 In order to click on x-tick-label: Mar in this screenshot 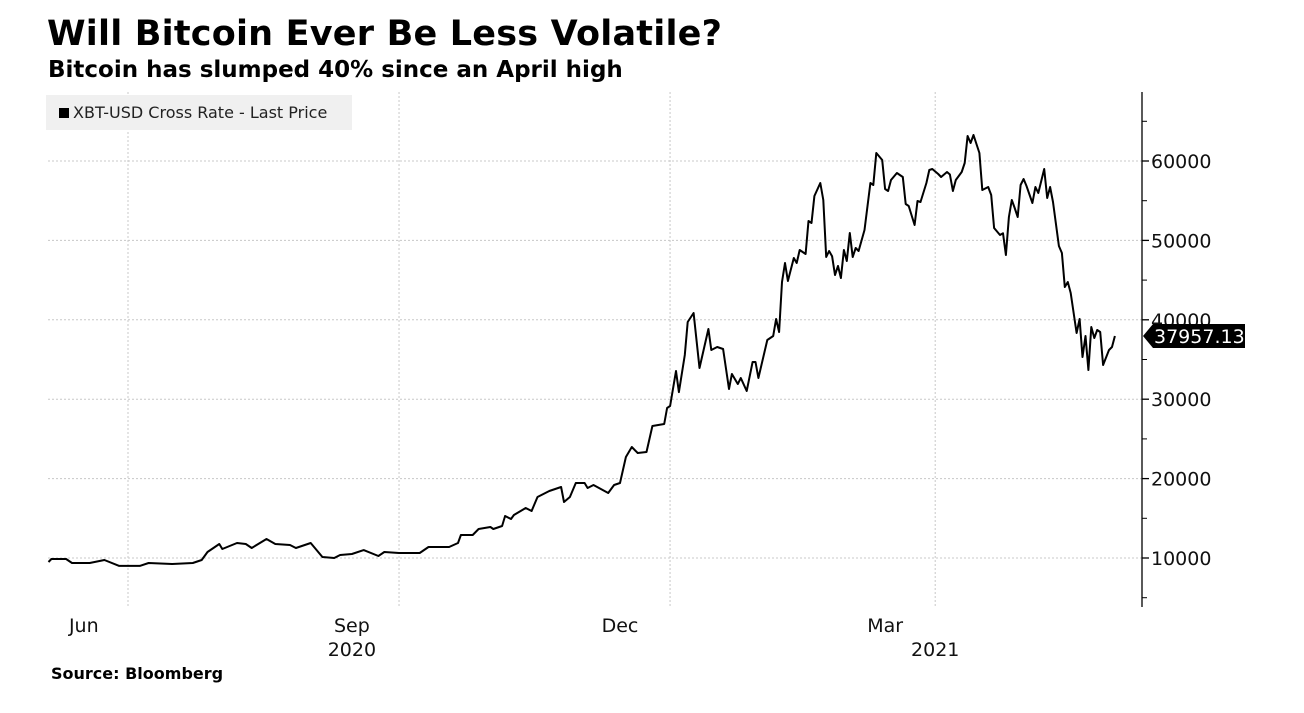, I will do `click(885, 626)`.